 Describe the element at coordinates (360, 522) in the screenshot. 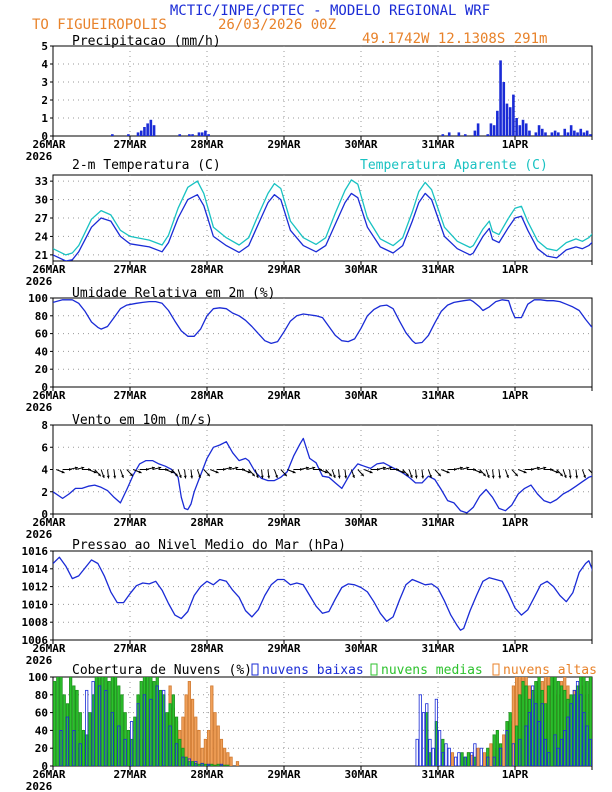

I see `x-tick-label: 30MAR` at that location.